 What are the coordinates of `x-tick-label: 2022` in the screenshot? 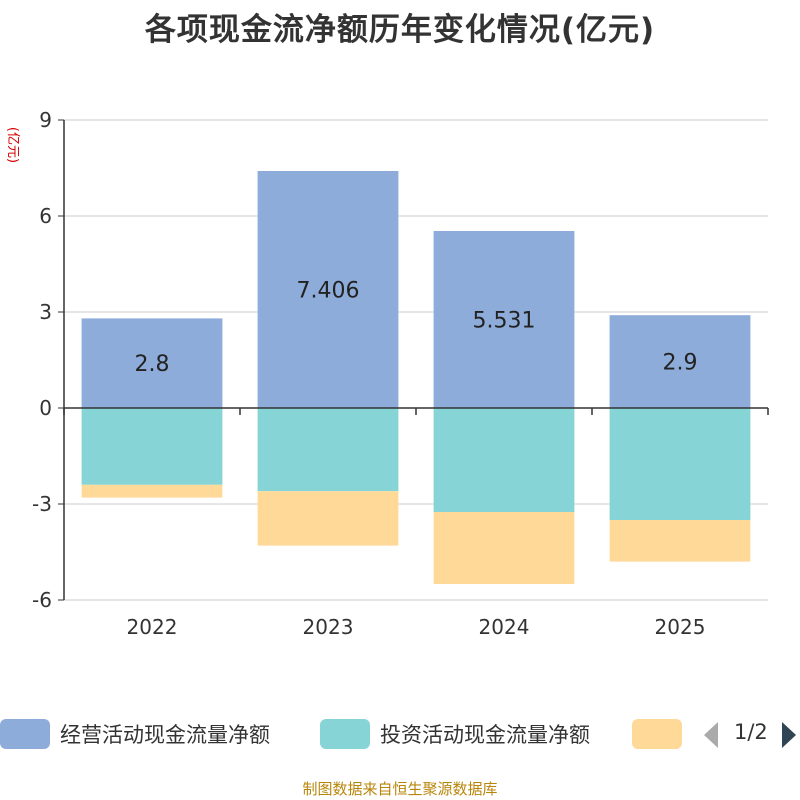 It's located at (152, 627).